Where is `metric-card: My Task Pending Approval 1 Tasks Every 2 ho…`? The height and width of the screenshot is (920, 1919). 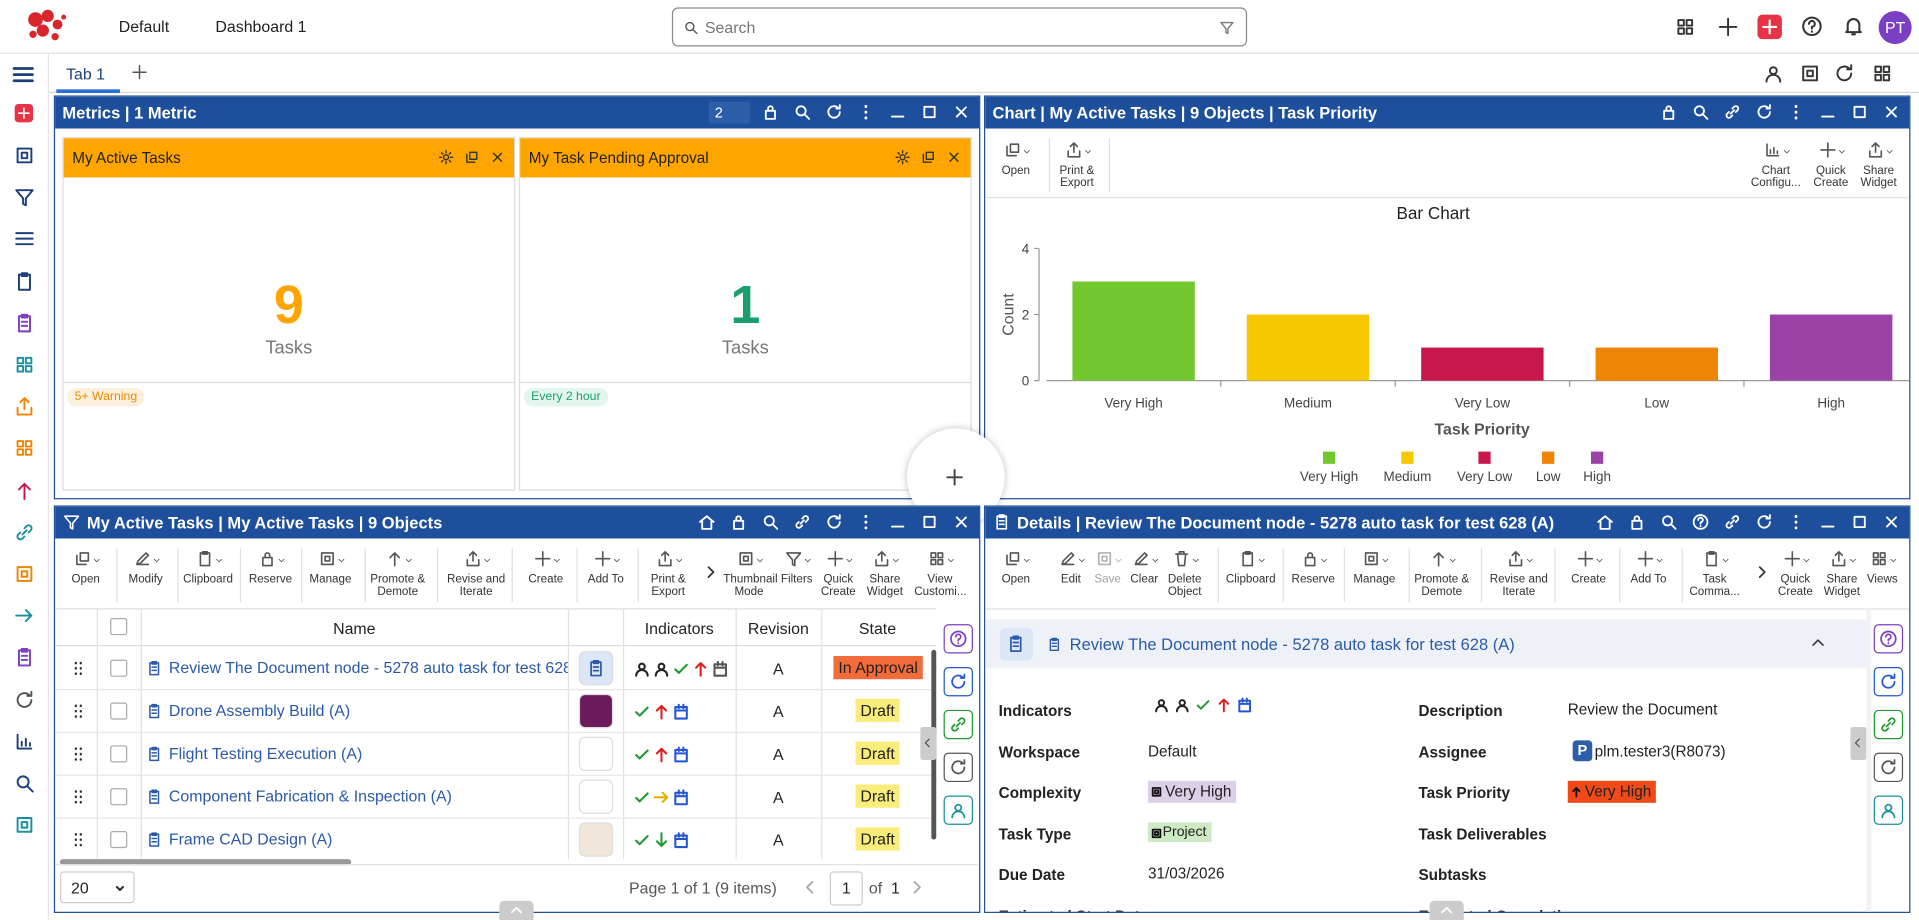
metric-card: My Task Pending Approval 1 Tasks Every 2 ho… is located at coordinates (745, 314).